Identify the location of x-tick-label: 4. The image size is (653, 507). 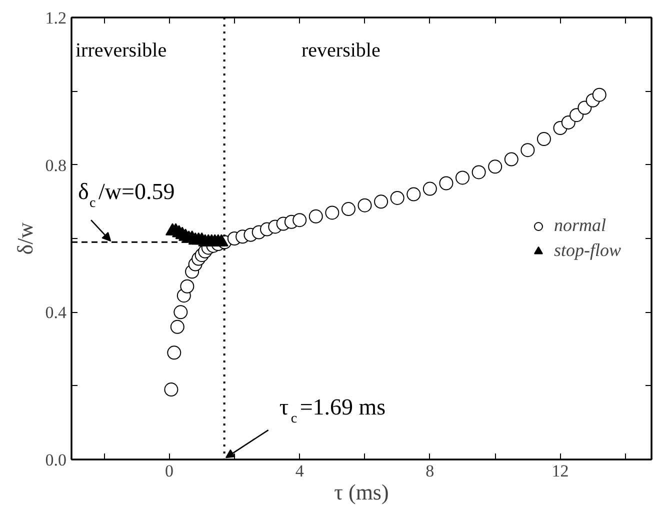
(299, 471).